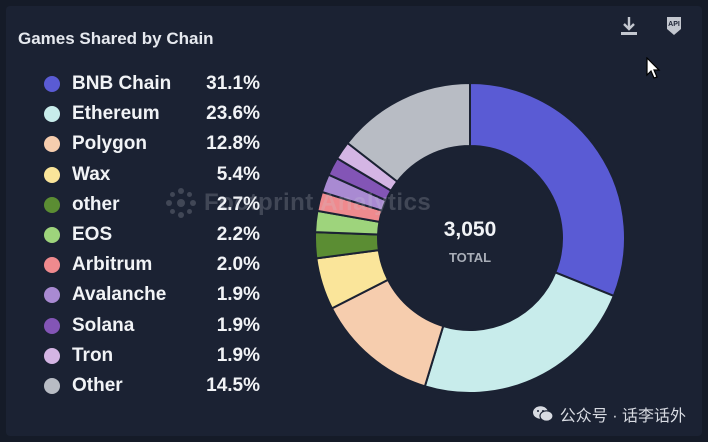  I want to click on legend-item: Avalanche 1.9%, so click(152, 295).